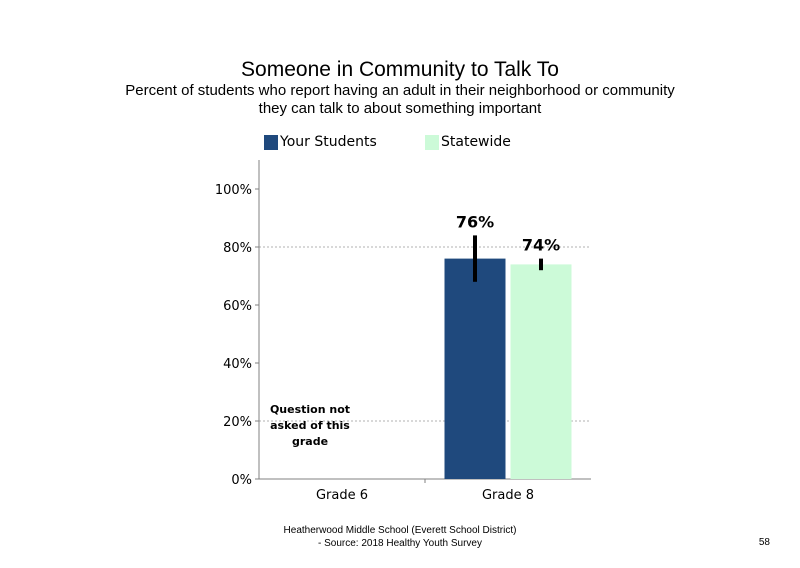 The image size is (800, 568). I want to click on y-tick-label: 60%, so click(237, 306).